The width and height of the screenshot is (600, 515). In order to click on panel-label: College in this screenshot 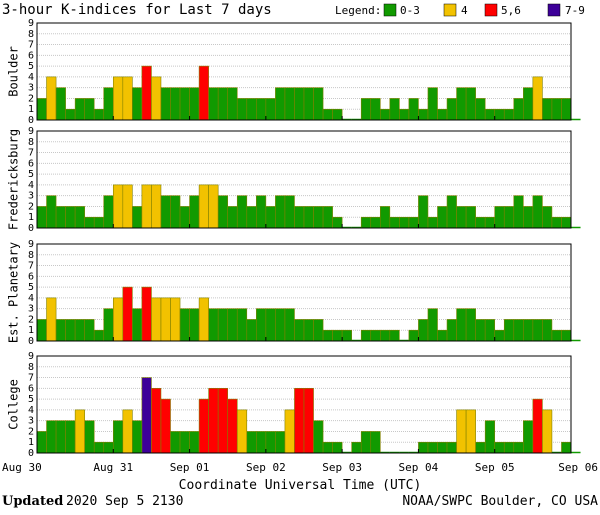, I will do `click(14, 404)`.